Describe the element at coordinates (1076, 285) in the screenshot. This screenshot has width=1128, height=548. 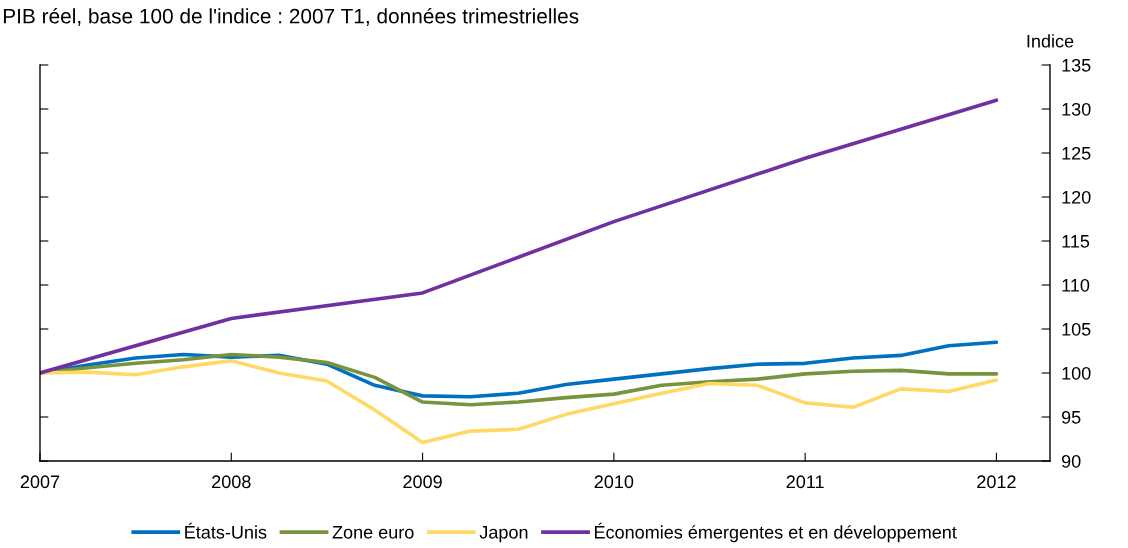
I see `y-tick-label: 110` at that location.